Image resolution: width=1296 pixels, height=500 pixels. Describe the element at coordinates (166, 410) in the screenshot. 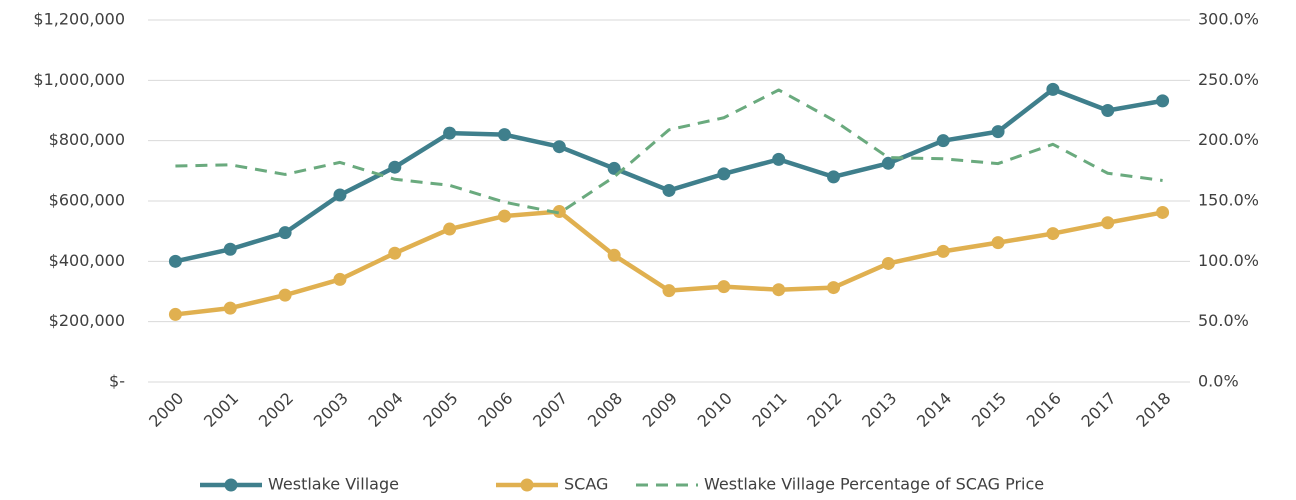

I see `x-tick-label: 2000` at that location.